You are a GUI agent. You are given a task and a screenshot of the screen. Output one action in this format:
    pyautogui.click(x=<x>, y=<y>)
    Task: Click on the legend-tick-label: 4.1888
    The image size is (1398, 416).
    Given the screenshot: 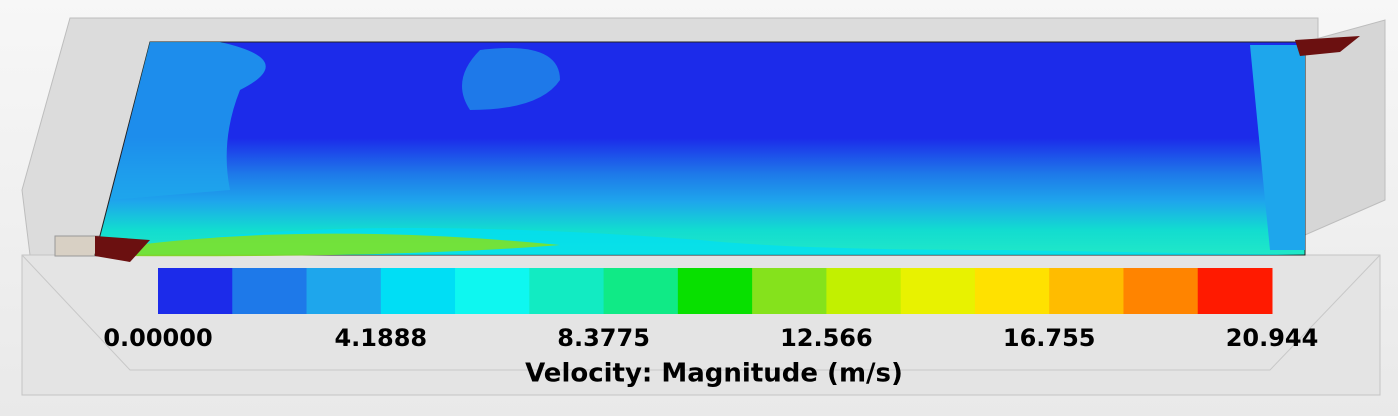 What is the action you would take?
    pyautogui.click(x=380, y=338)
    